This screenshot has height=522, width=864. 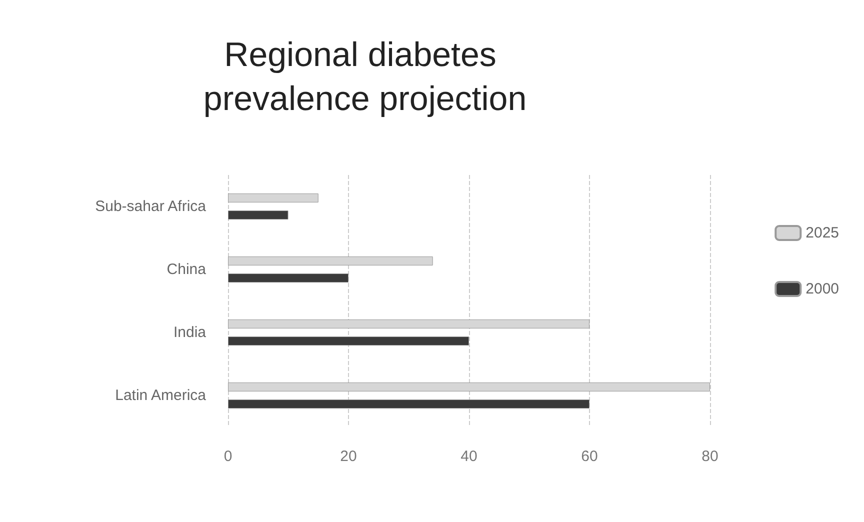 What do you see at coordinates (365, 77) in the screenshot?
I see `chart-title: Regional diabetes prevalence projection` at bounding box center [365, 77].